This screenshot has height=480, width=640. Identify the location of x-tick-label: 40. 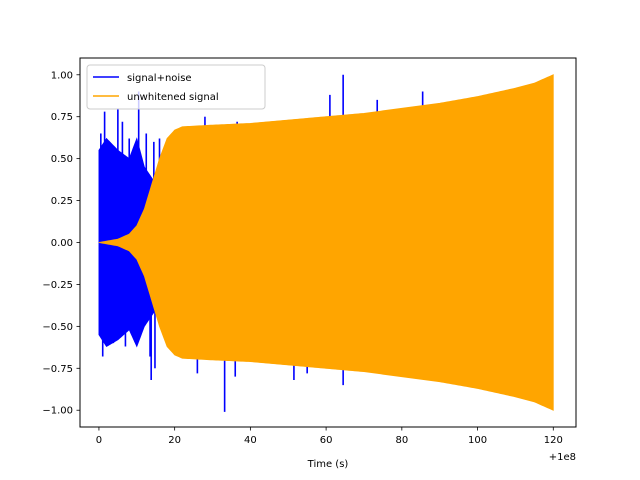
(250, 440).